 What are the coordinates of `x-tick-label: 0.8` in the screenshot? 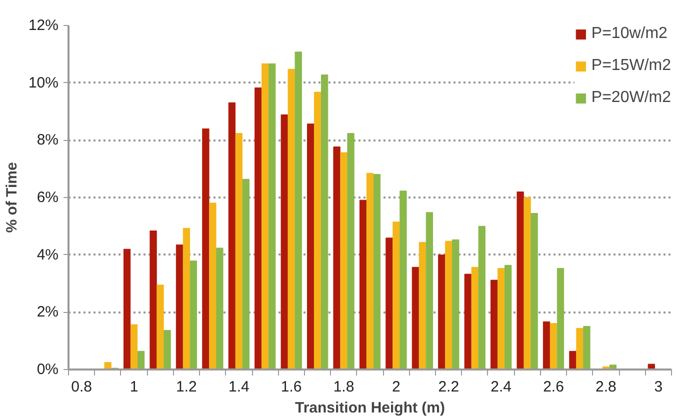 It's located at (81, 387).